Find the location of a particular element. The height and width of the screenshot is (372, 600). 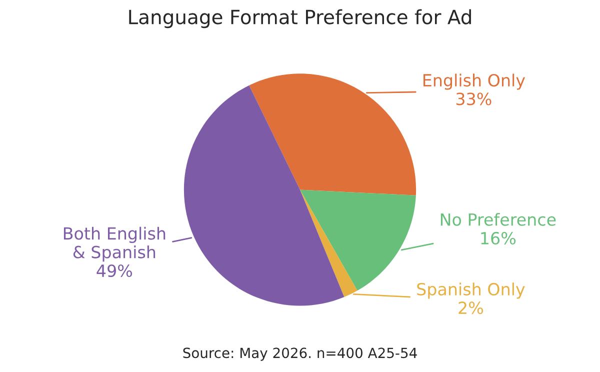

chart-title: Language Format Preference for Ad is located at coordinates (300, 18).